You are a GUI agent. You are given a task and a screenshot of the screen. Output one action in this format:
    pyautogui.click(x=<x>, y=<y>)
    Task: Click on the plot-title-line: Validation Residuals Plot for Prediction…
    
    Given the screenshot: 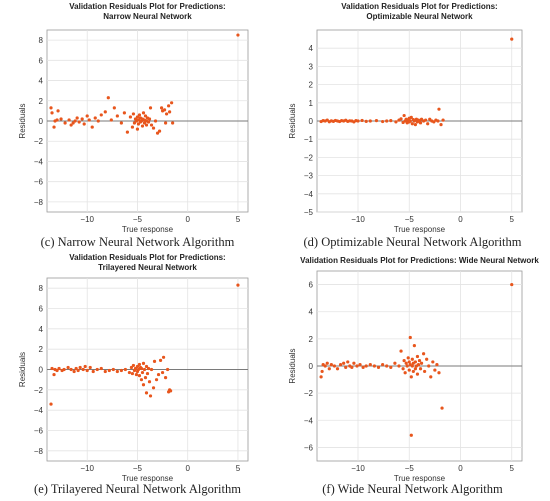 What is the action you would take?
    pyautogui.click(x=147, y=6)
    